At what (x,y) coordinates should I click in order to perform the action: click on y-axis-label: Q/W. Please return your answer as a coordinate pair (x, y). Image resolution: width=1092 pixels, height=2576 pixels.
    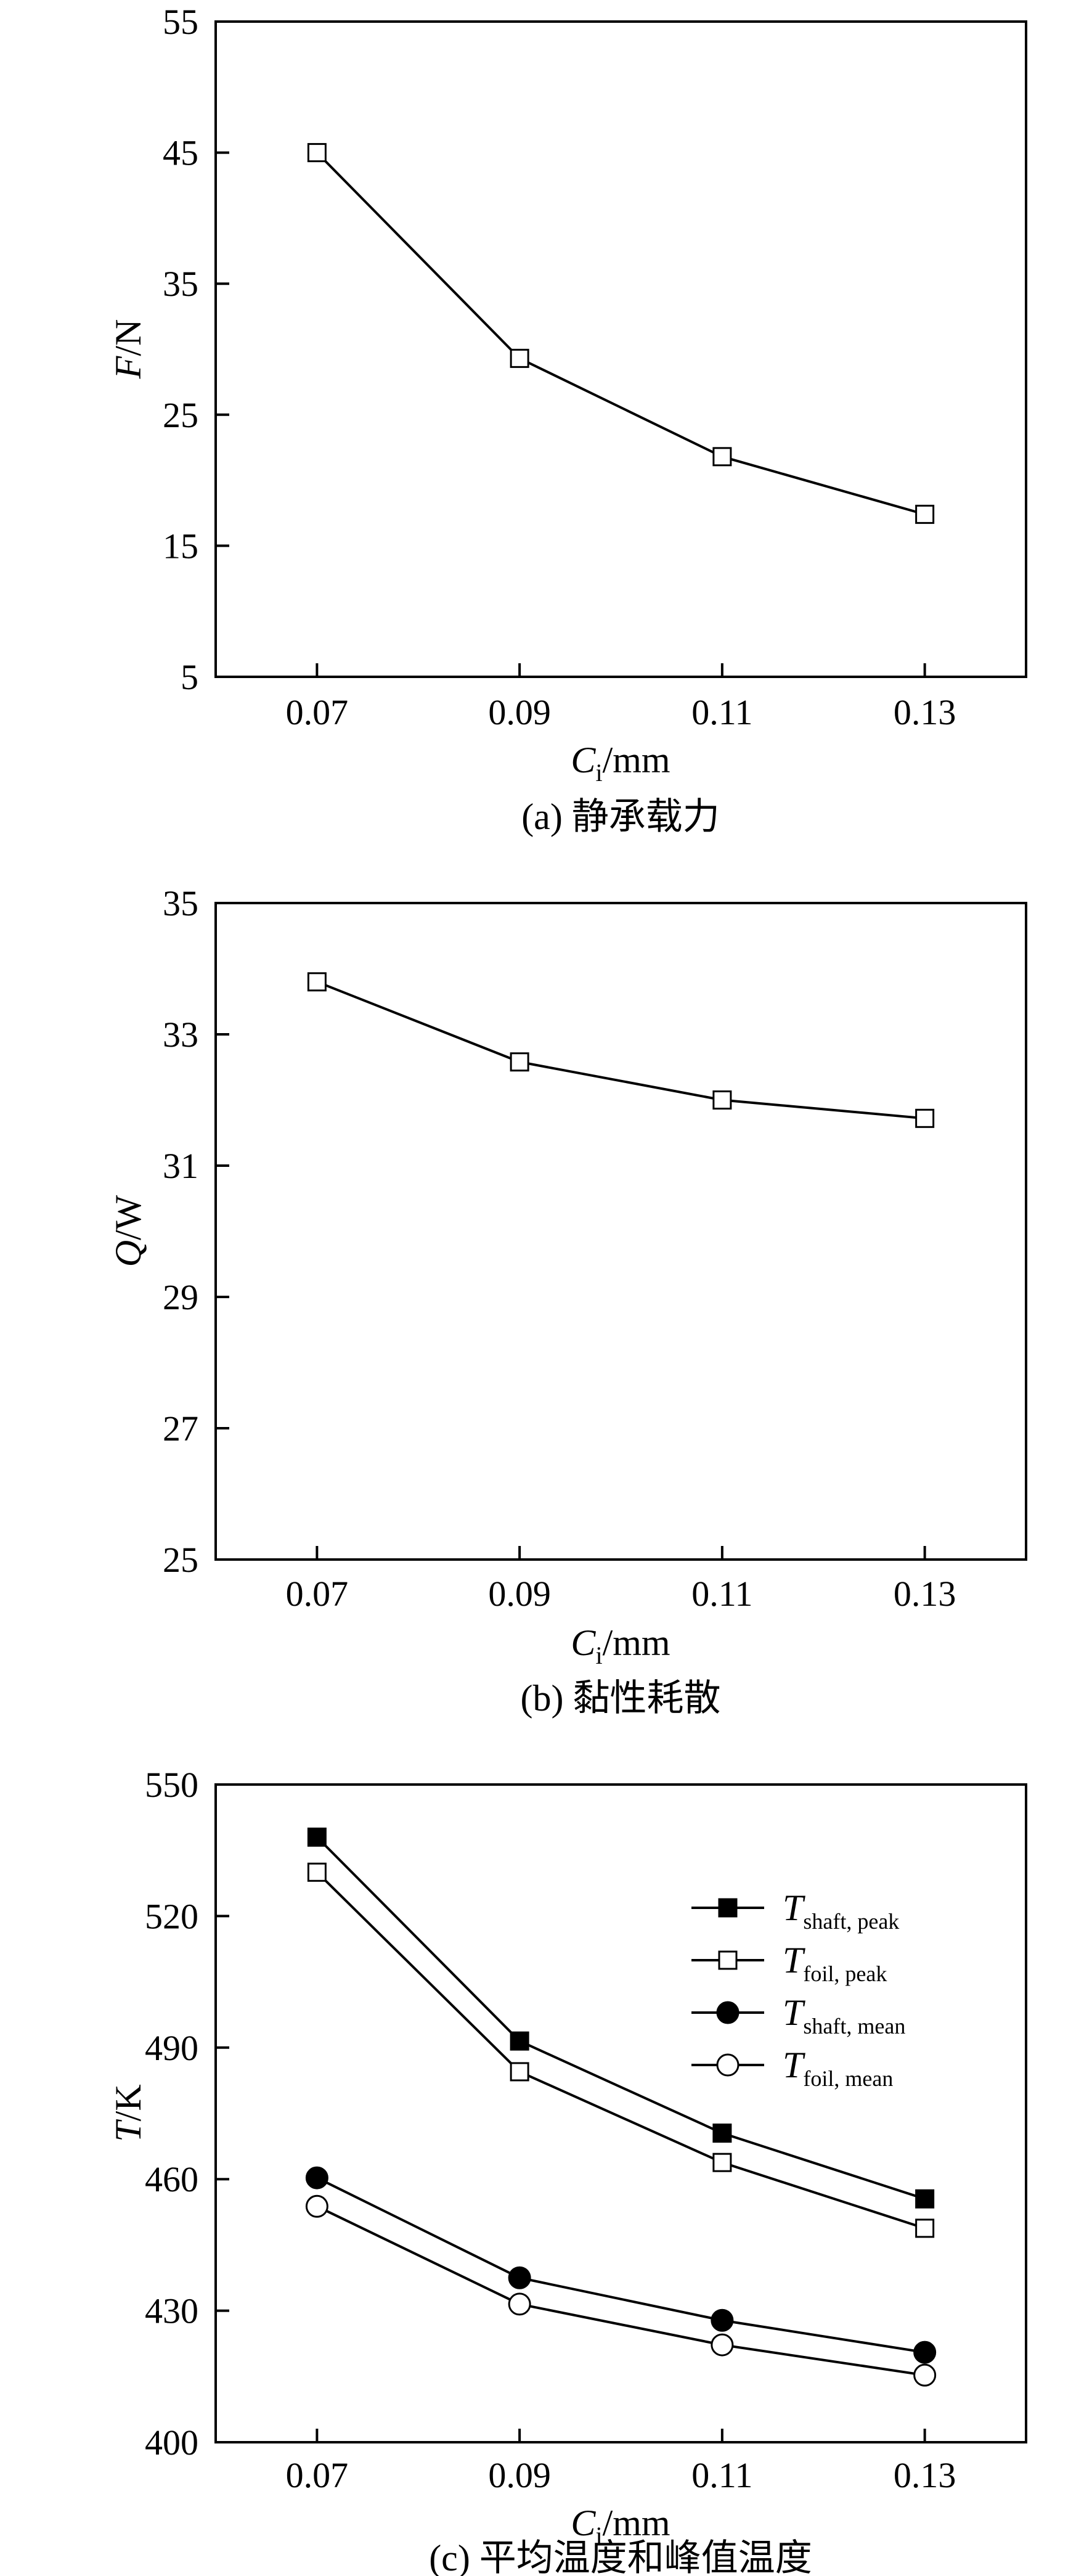
    Looking at the image, I should click on (128, 1231).